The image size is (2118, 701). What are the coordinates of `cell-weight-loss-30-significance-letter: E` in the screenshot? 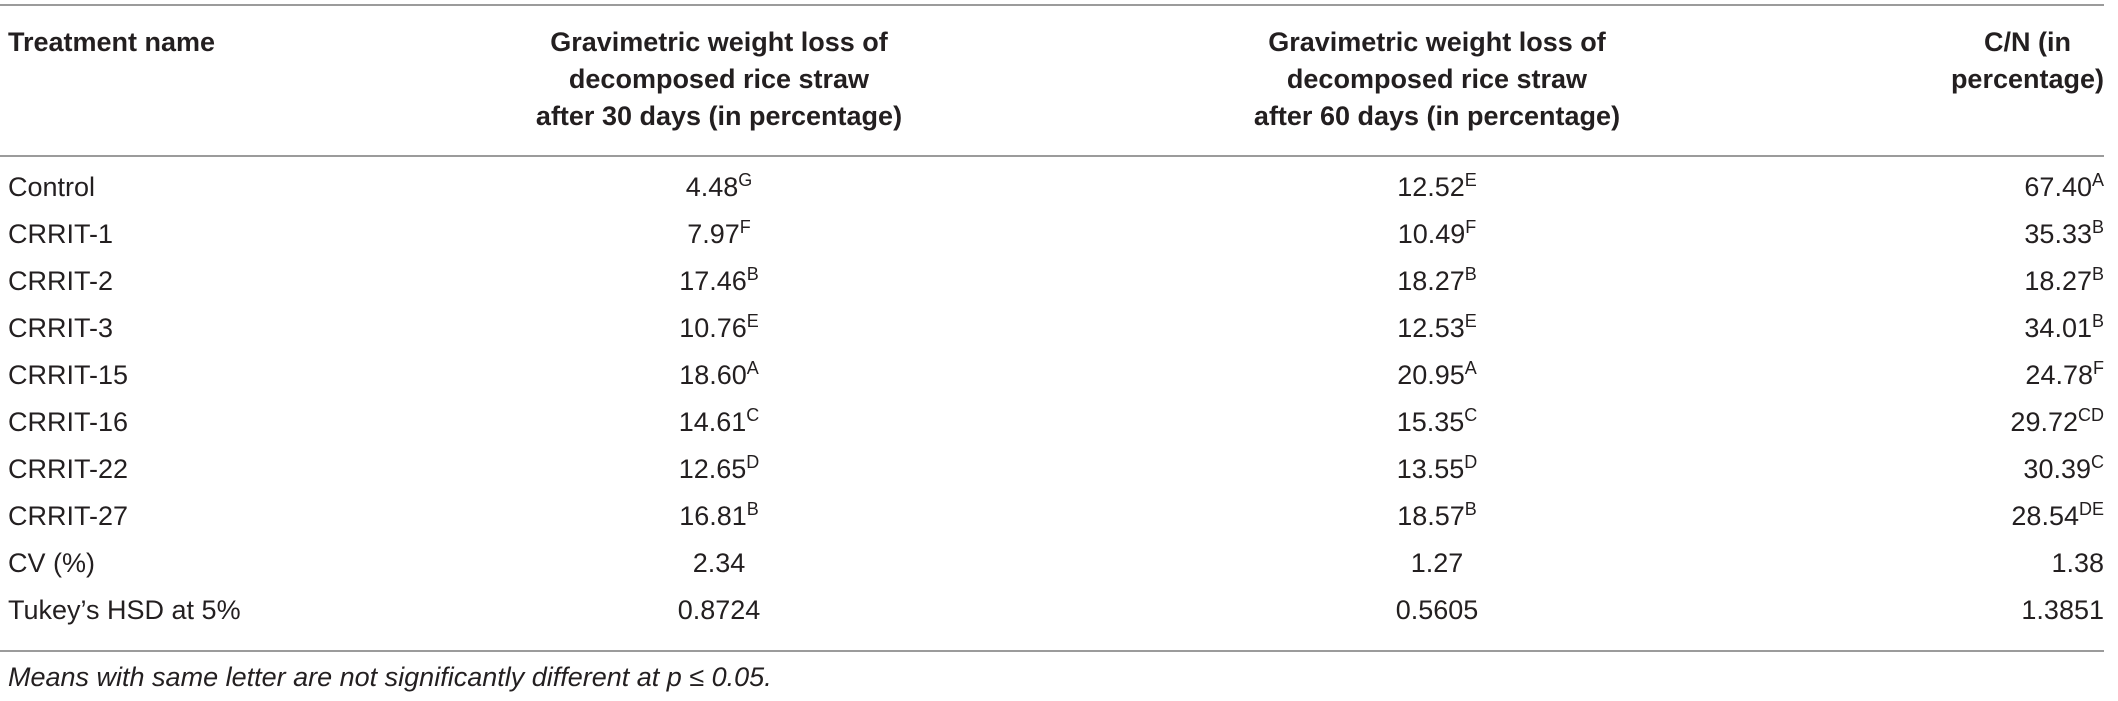 It's located at (752, 320).